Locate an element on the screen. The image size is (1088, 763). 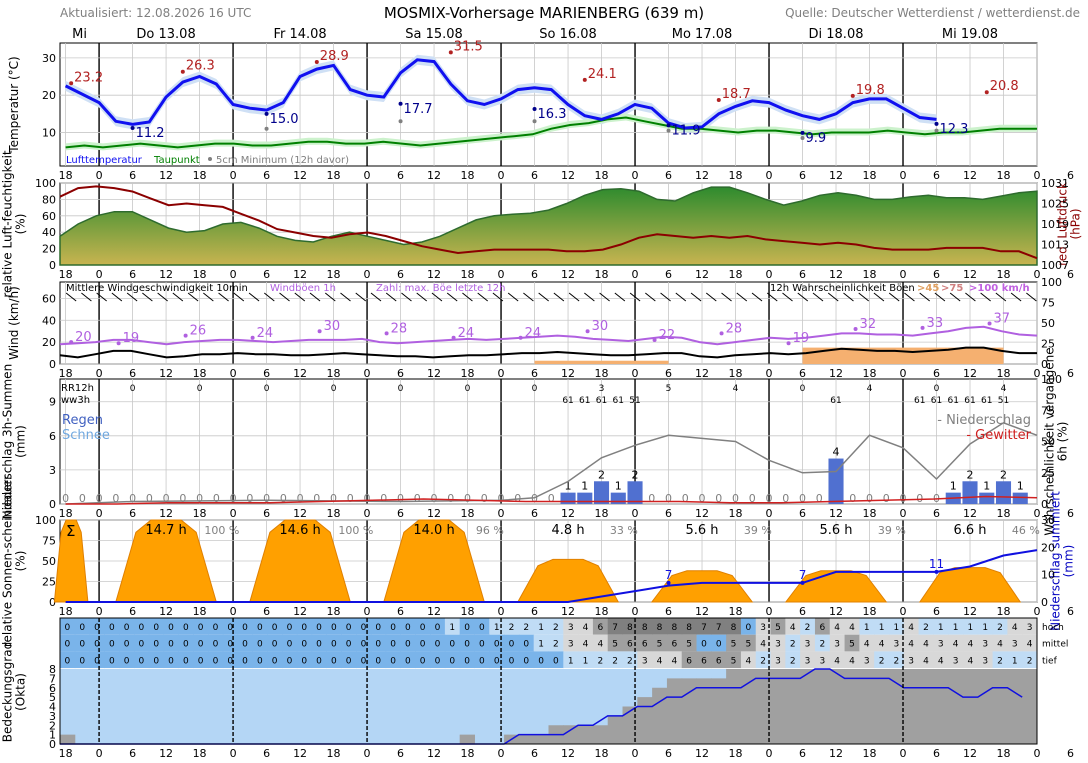
temp-max-label: 24.1 is located at coordinates (602, 74).